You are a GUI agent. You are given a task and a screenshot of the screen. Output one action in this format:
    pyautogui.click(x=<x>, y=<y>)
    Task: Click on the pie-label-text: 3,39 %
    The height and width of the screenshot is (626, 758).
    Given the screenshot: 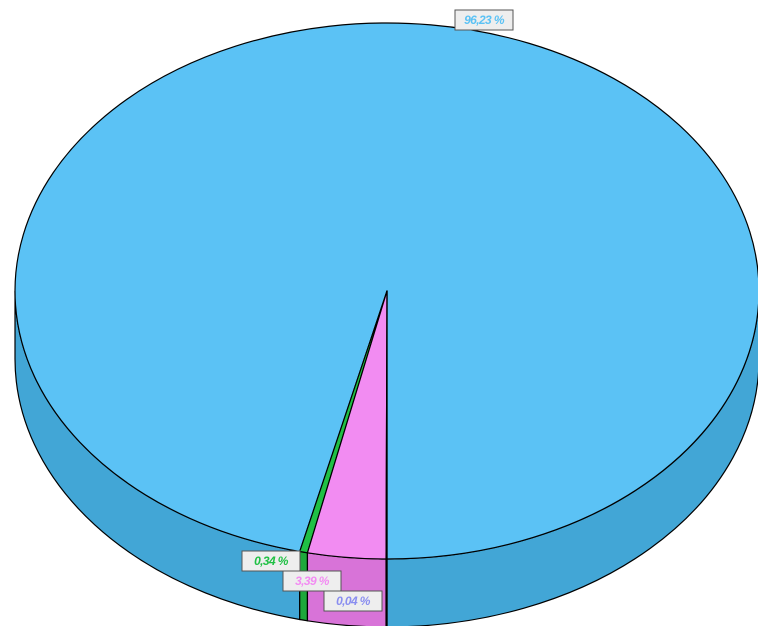 What is the action you would take?
    pyautogui.click(x=312, y=581)
    